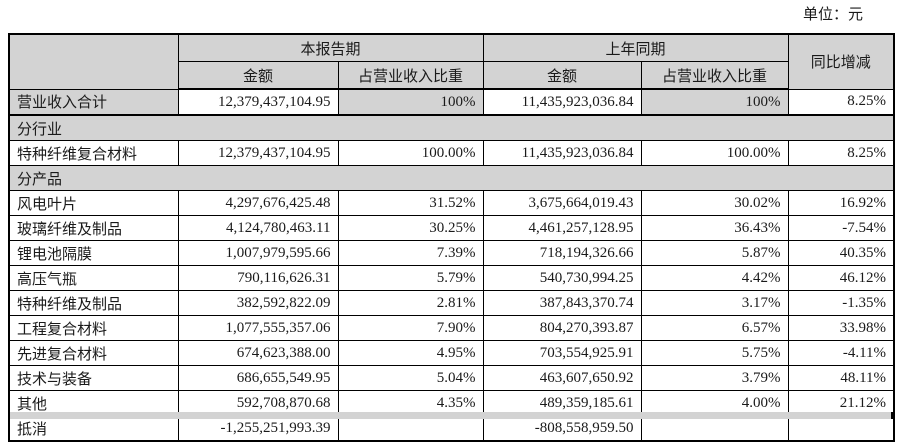 The height and width of the screenshot is (442, 900). Describe the element at coordinates (562, 353) in the screenshot. I see `prior-amount-cell: 703,554,925.91` at that location.